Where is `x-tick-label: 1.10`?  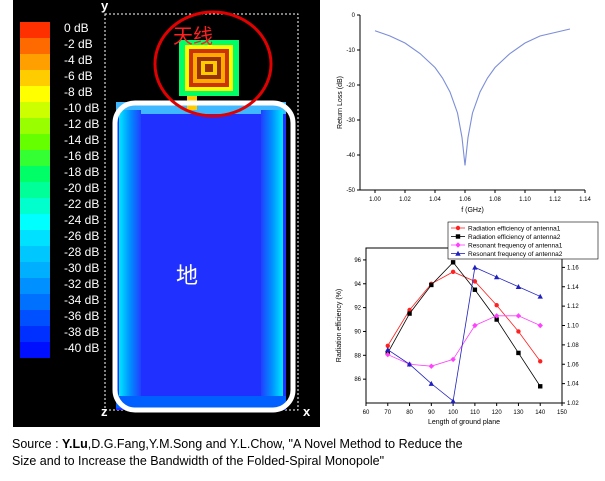 x-tick-label: 1.10 is located at coordinates (525, 200).